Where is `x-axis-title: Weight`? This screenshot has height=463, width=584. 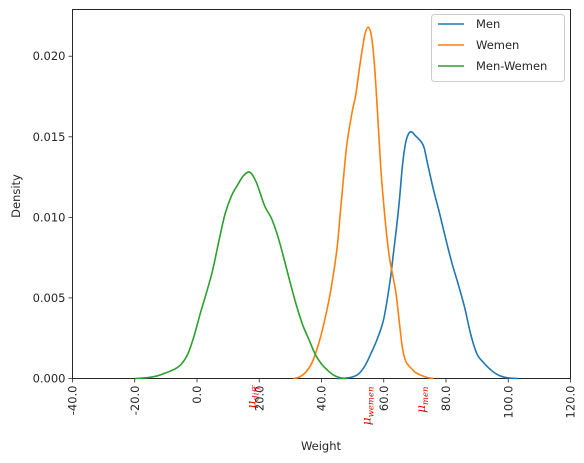 x-axis-title: Weight is located at coordinates (321, 446).